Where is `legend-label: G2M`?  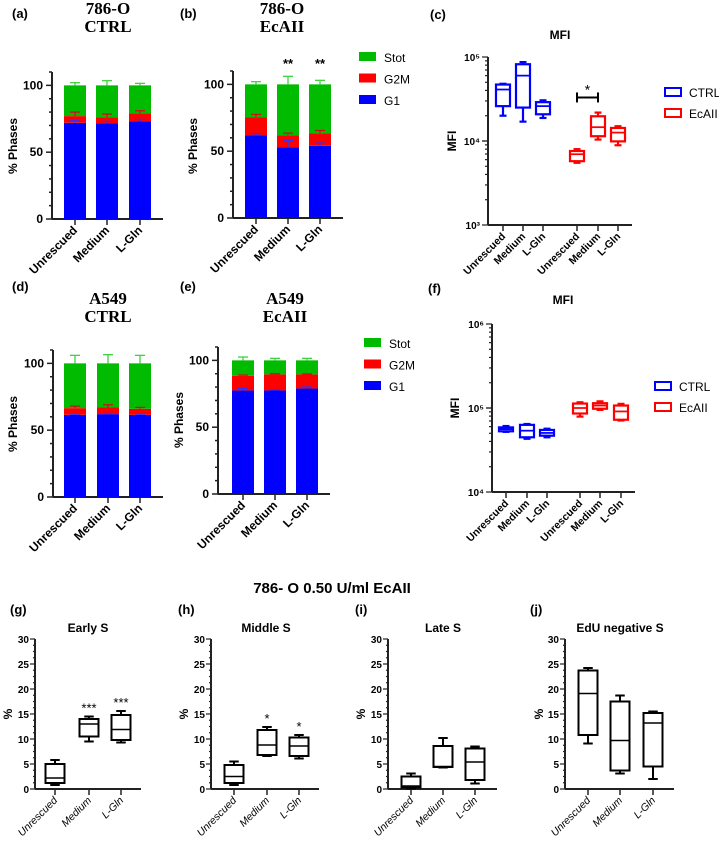 legend-label: G2M is located at coordinates (397, 80).